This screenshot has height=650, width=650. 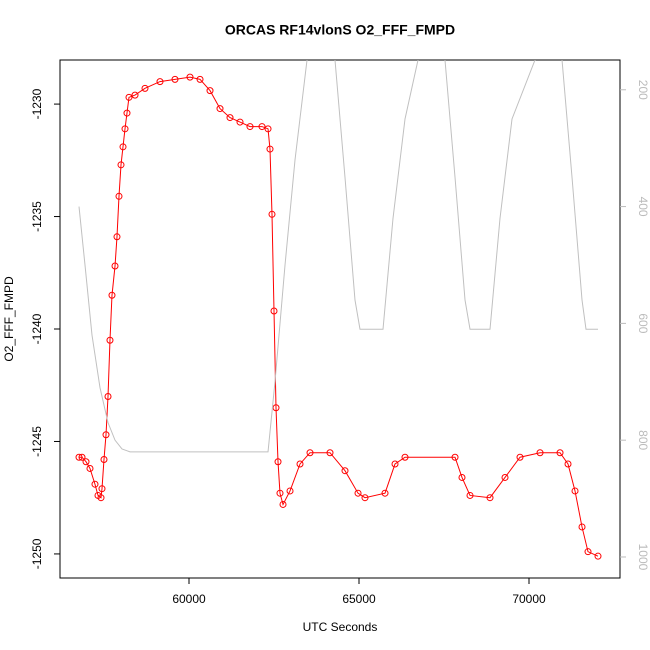 I want to click on y-axis-label: O2_FFF_FMPD, so click(x=9, y=319).